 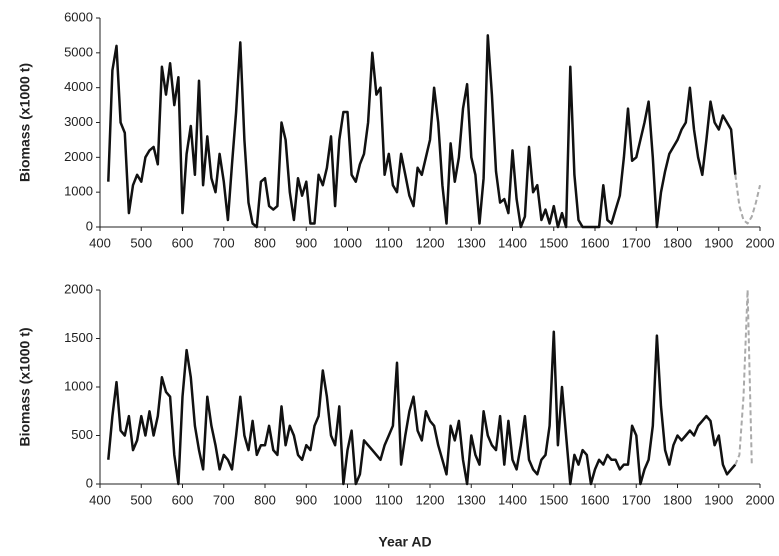 I want to click on y-tick-label: 6000, so click(x=78, y=16).